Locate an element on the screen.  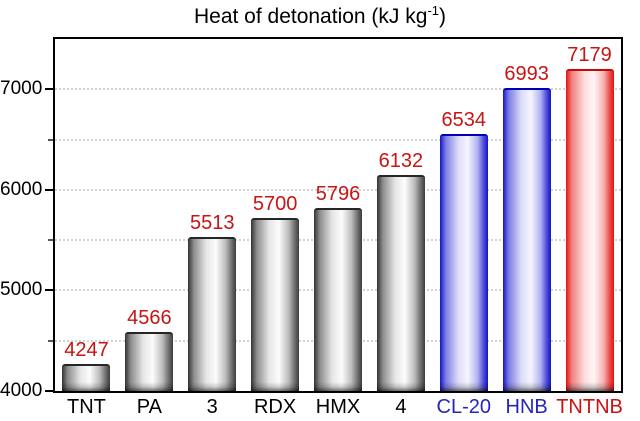
y-axis-tick-label: 5000 is located at coordinates (21, 290).